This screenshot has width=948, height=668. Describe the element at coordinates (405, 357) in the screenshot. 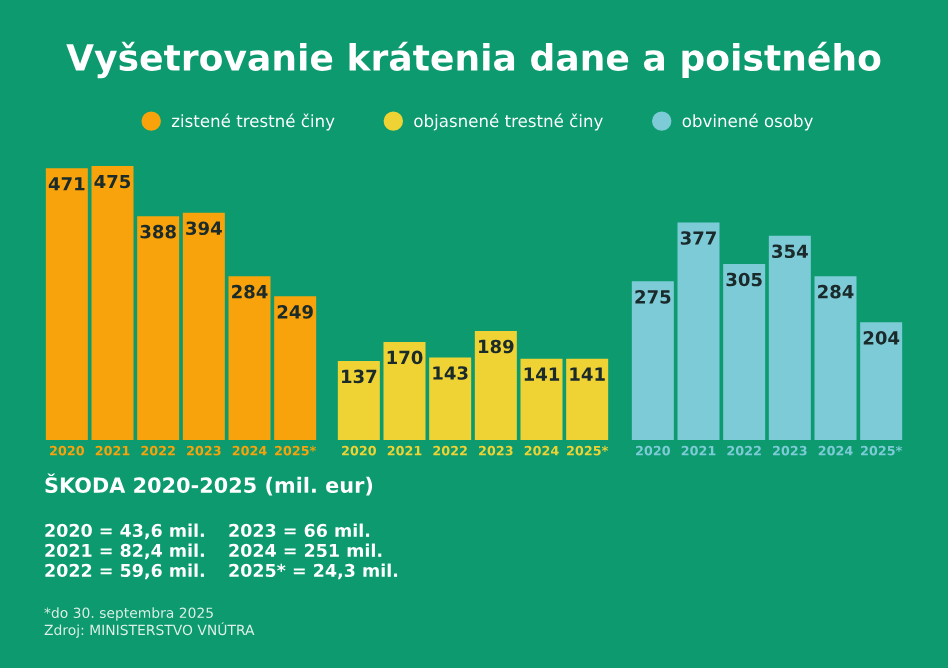

I see `data-label: 170` at that location.